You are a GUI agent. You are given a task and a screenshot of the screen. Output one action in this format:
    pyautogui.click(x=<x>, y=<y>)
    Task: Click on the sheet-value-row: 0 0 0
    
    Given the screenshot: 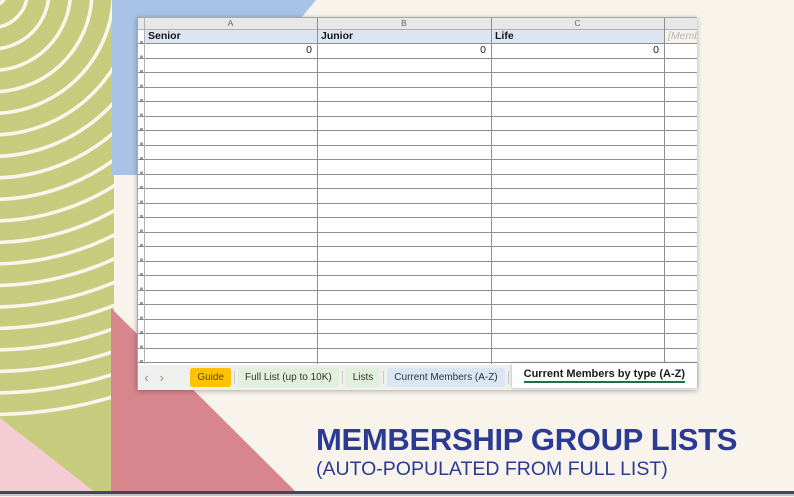 What is the action you would take?
    pyautogui.click(x=417, y=51)
    